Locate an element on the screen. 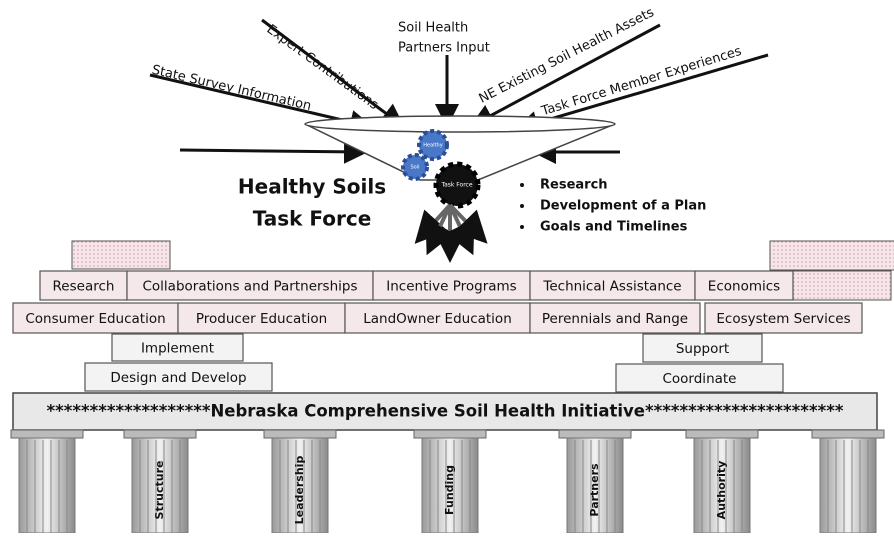 Image resolution: width=894 pixels, height=537 pixels. brick-label: Collaborations and Partnerships is located at coordinates (250, 287).